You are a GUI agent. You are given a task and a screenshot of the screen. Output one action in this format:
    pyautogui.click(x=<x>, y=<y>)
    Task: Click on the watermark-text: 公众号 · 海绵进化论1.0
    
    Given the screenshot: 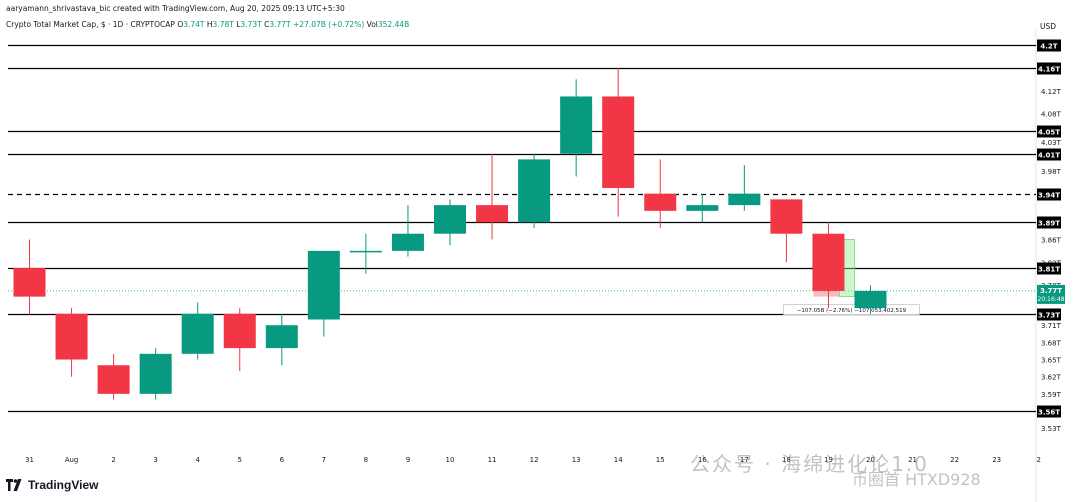 What is the action you would take?
    pyautogui.click(x=809, y=464)
    